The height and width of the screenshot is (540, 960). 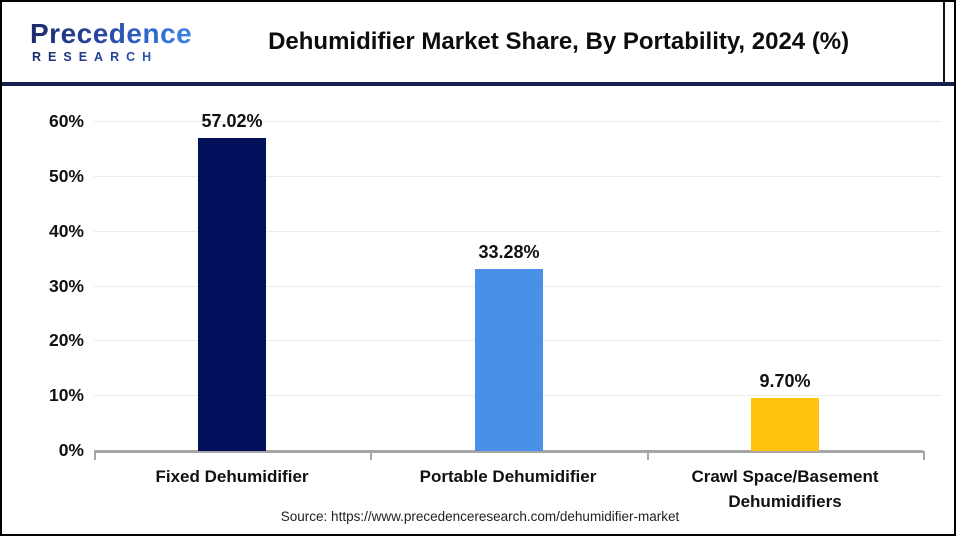 I want to click on y-axis-label: 20%, so click(x=66, y=340).